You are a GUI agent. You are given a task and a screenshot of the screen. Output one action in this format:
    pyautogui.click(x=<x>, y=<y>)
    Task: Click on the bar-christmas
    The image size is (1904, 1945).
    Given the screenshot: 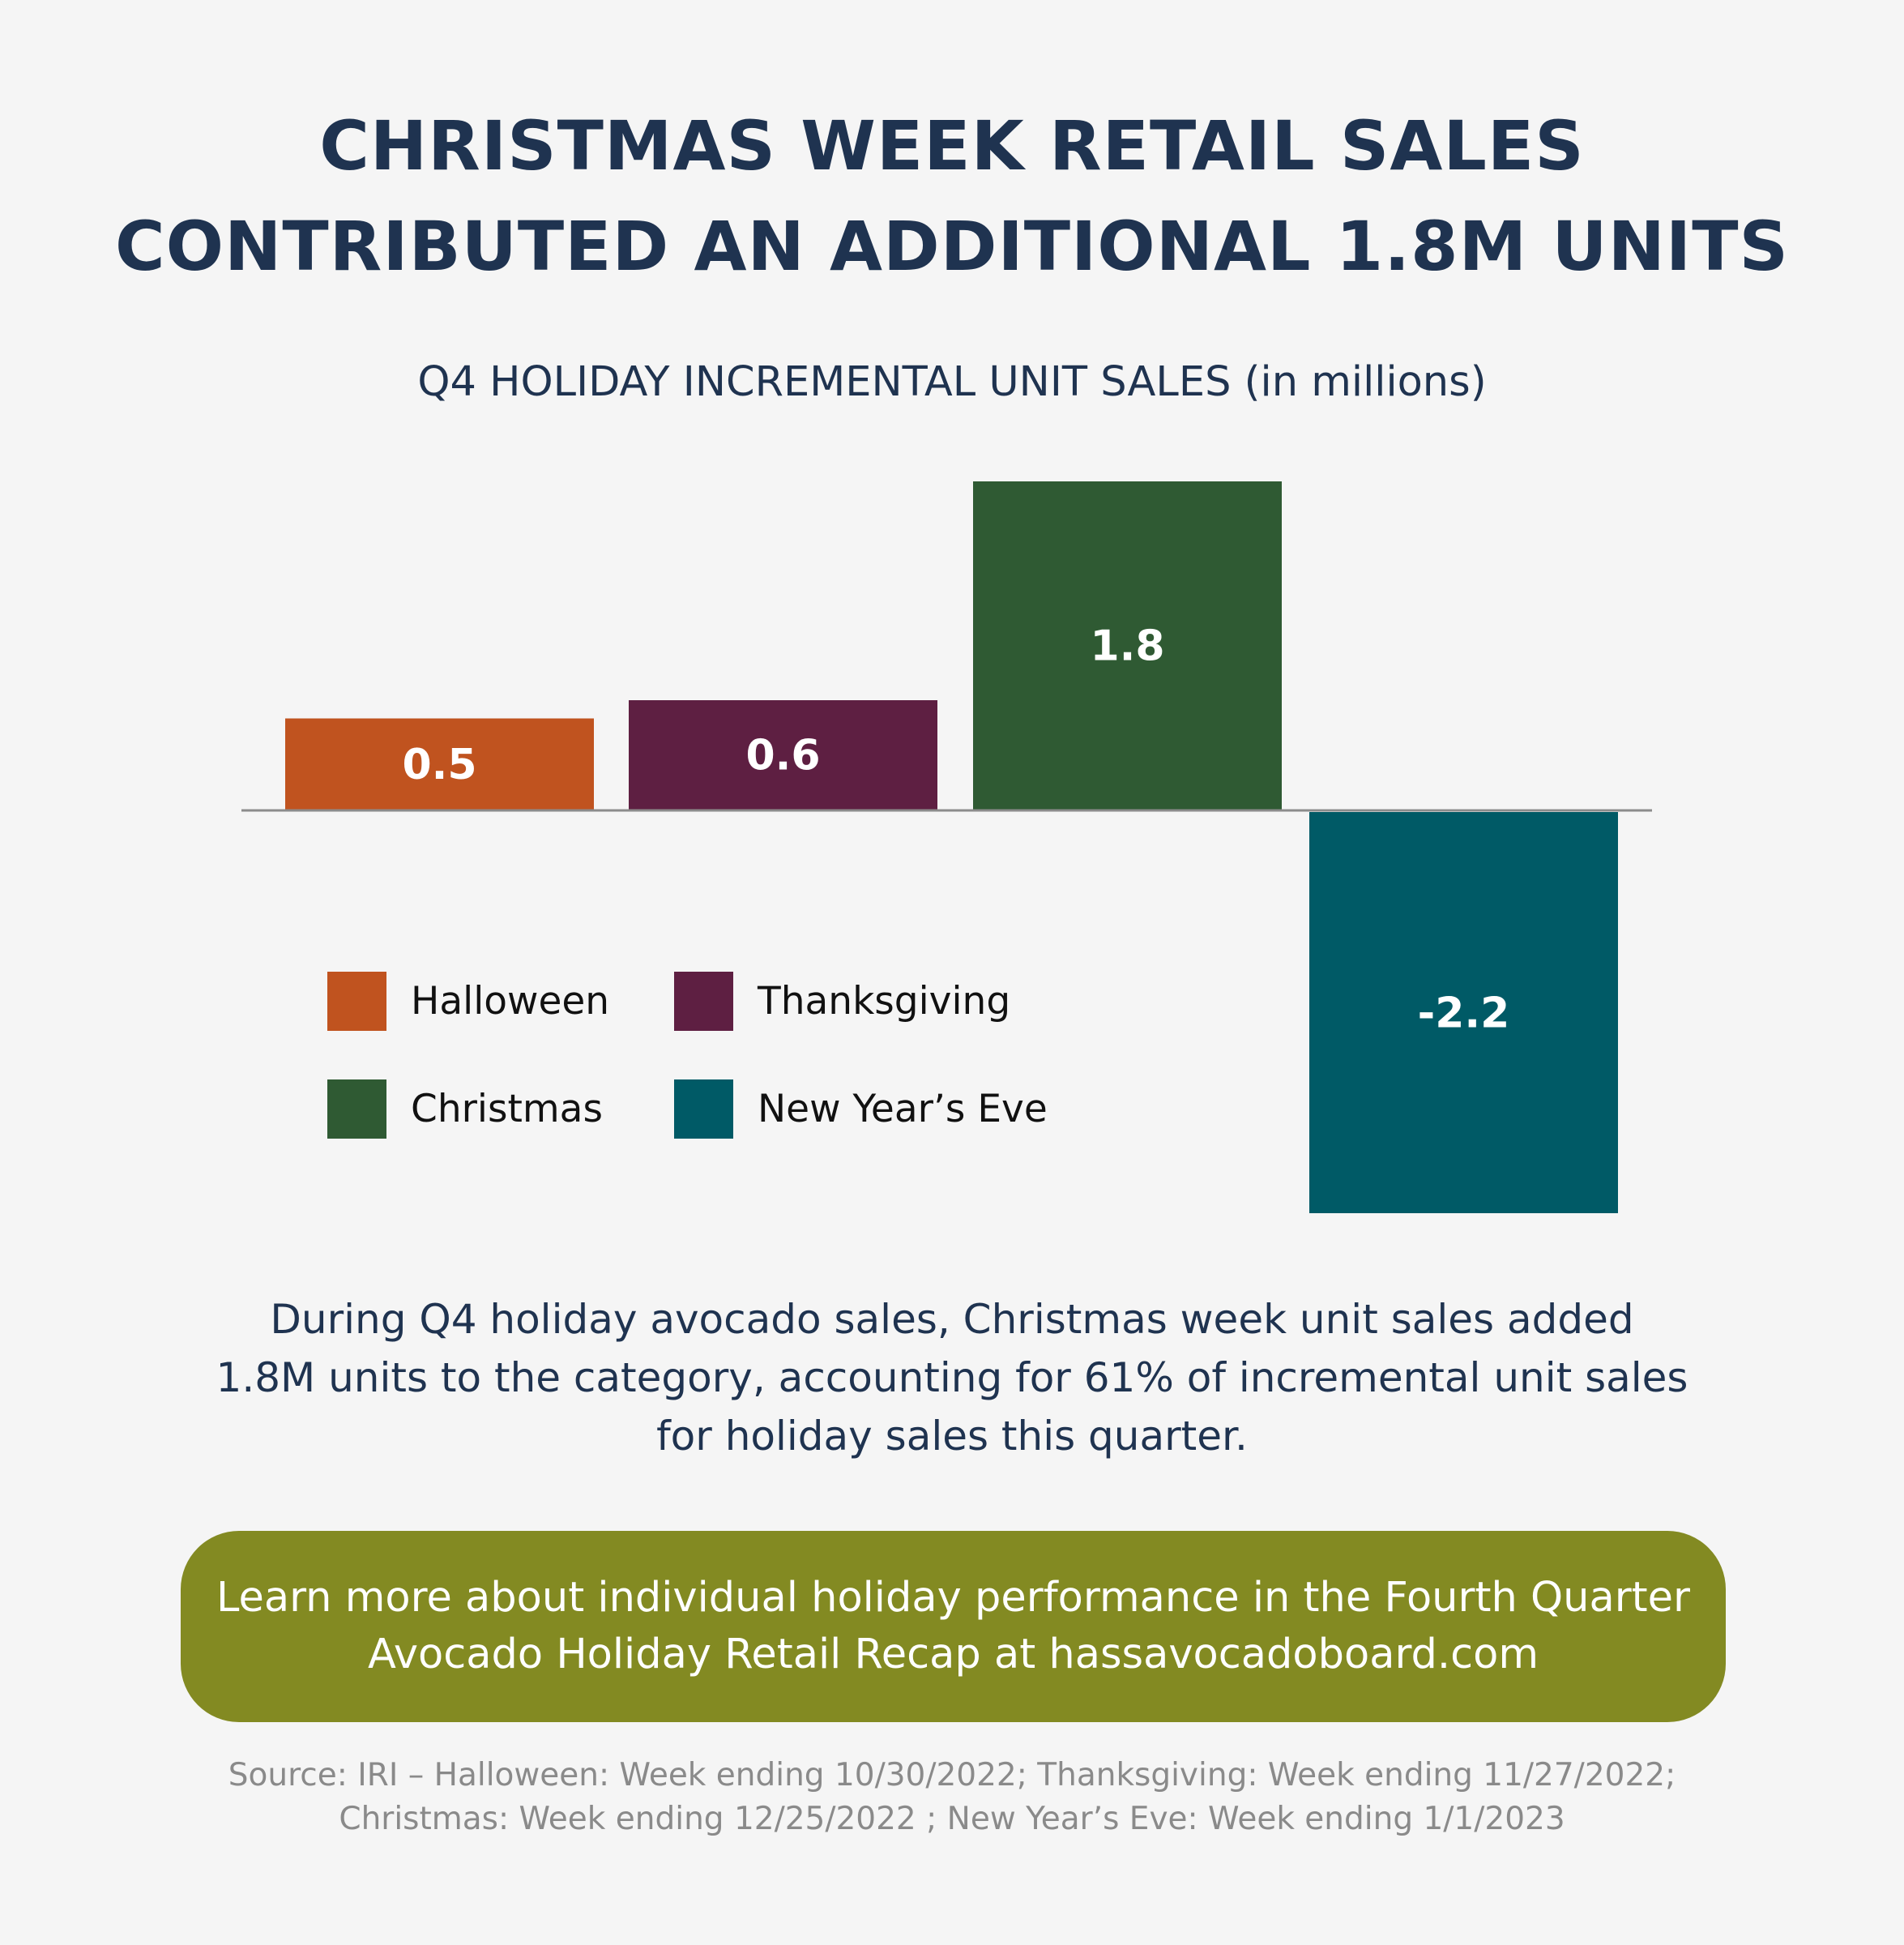 What is the action you would take?
    pyautogui.click(x=1128, y=645)
    